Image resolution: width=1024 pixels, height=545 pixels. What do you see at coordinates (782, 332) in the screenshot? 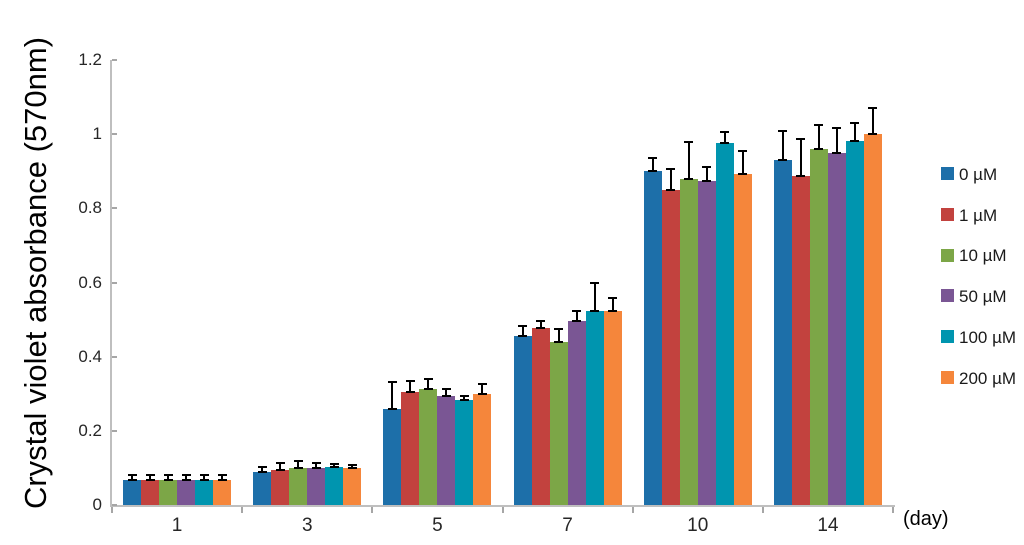
I see `bar-0µM-day14` at bounding box center [782, 332].